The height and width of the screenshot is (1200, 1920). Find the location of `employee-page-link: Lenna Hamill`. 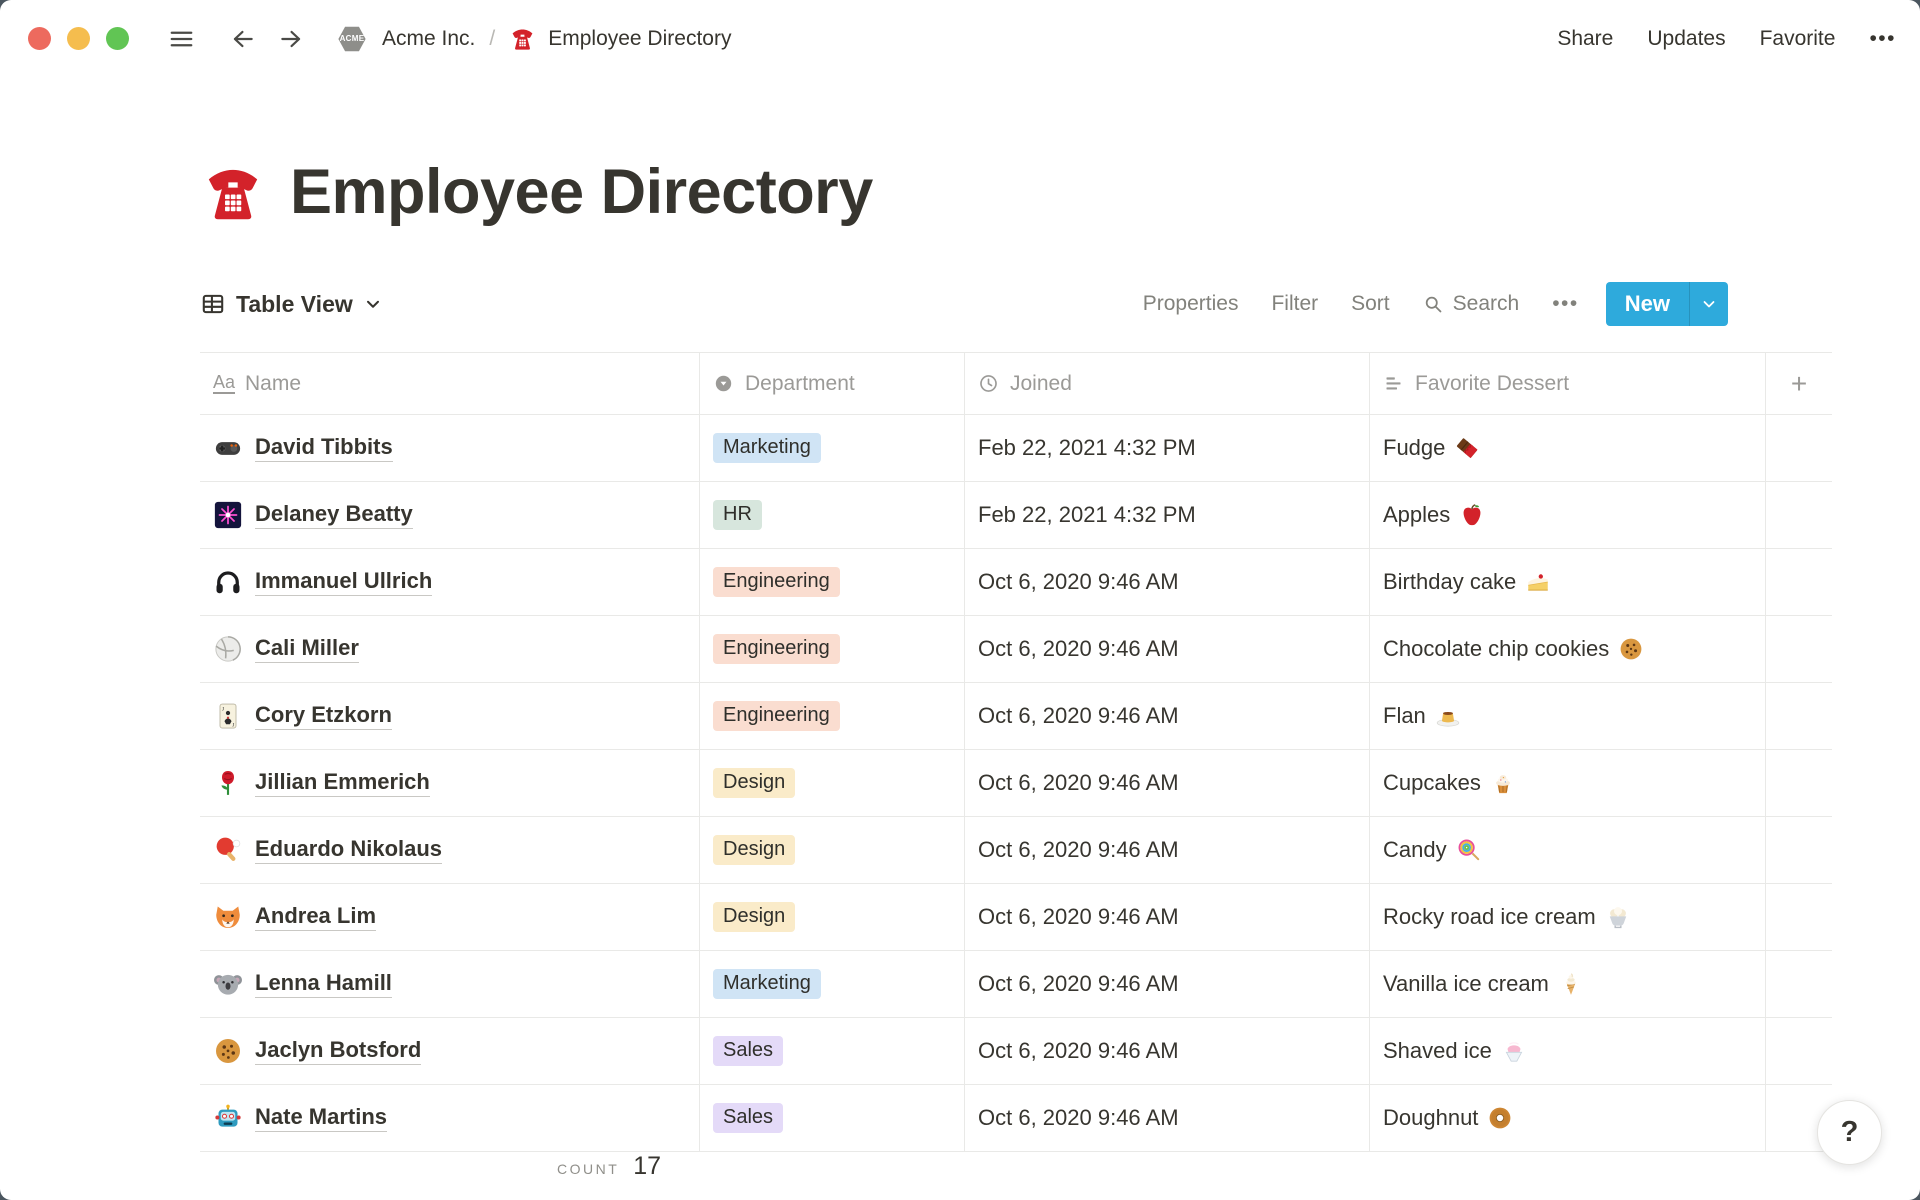

employee-page-link: Lenna Hamill is located at coordinates (323, 984).